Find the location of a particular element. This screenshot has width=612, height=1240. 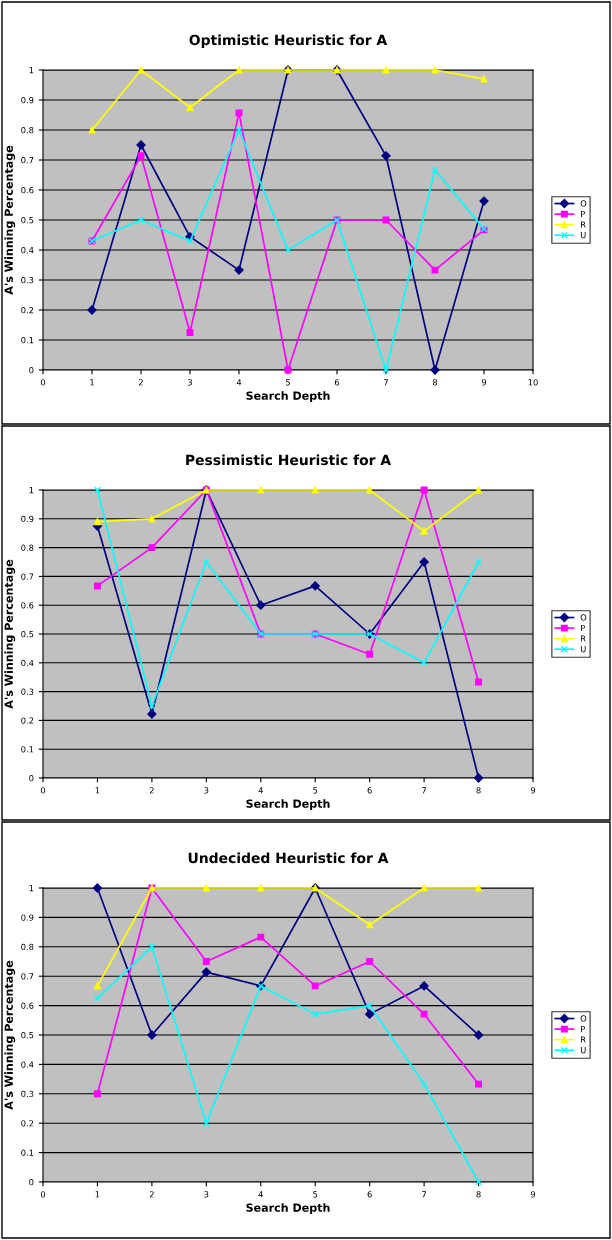

chart-title: Pessimistic Heuristic for A is located at coordinates (289, 460).